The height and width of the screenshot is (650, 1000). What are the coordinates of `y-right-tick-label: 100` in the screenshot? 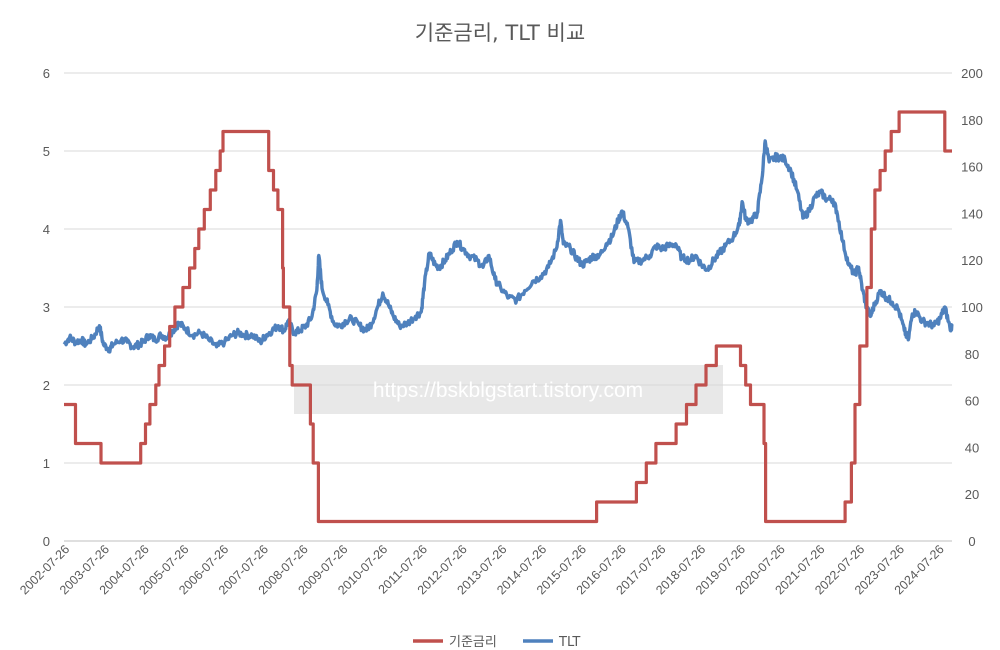 It's located at (972, 307).